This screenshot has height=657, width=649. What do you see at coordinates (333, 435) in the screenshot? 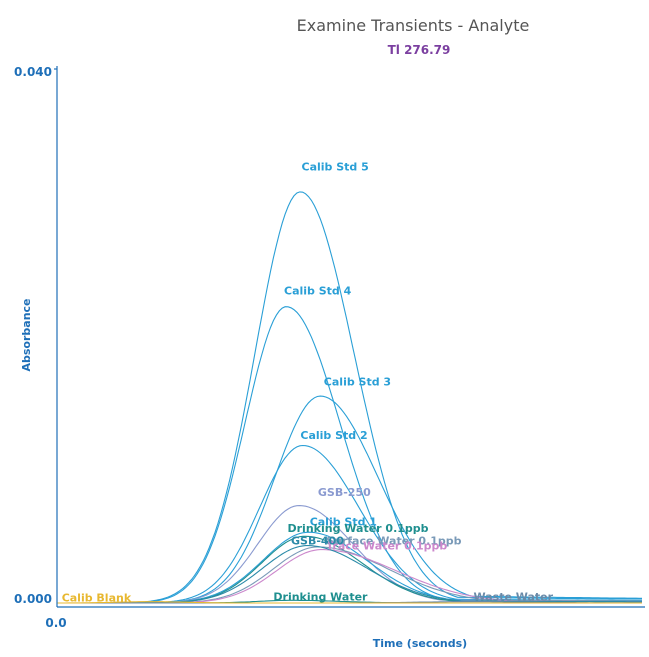
I see `series-label-calib-std-2: Calib Std 2` at bounding box center [333, 435].